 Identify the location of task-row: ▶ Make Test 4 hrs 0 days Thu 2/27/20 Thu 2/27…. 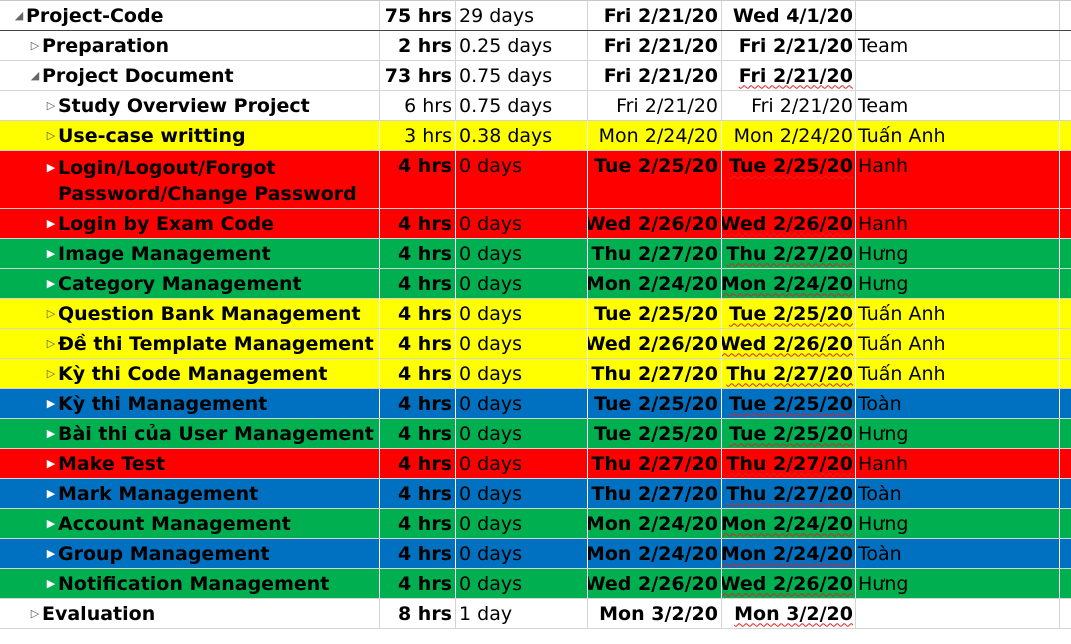
(535, 464).